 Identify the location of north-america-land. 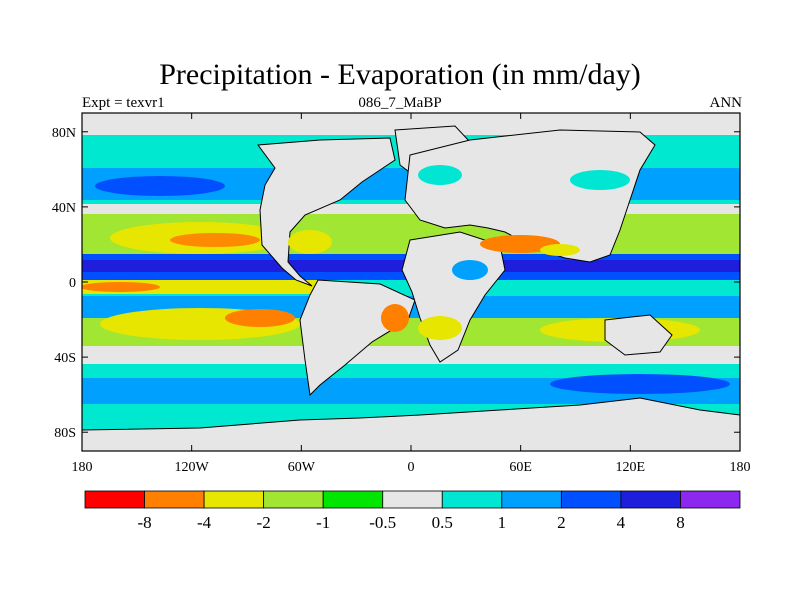
(326, 212).